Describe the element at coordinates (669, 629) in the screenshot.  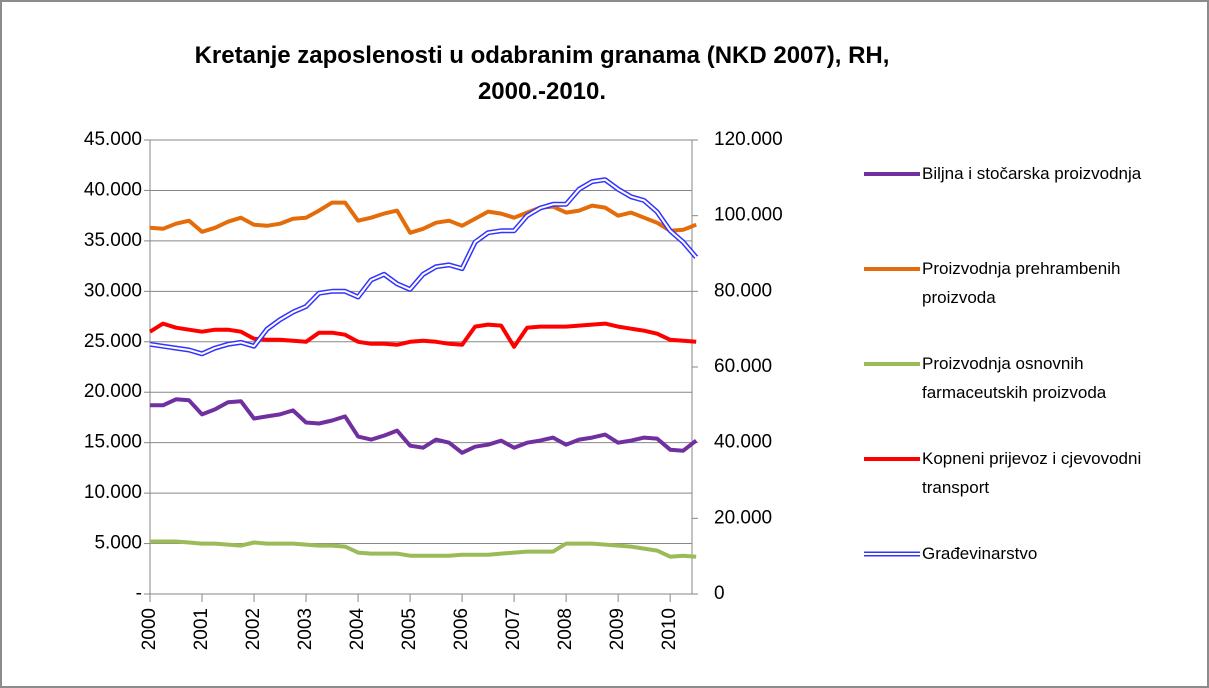
I see `x-tick-label: 2010` at that location.